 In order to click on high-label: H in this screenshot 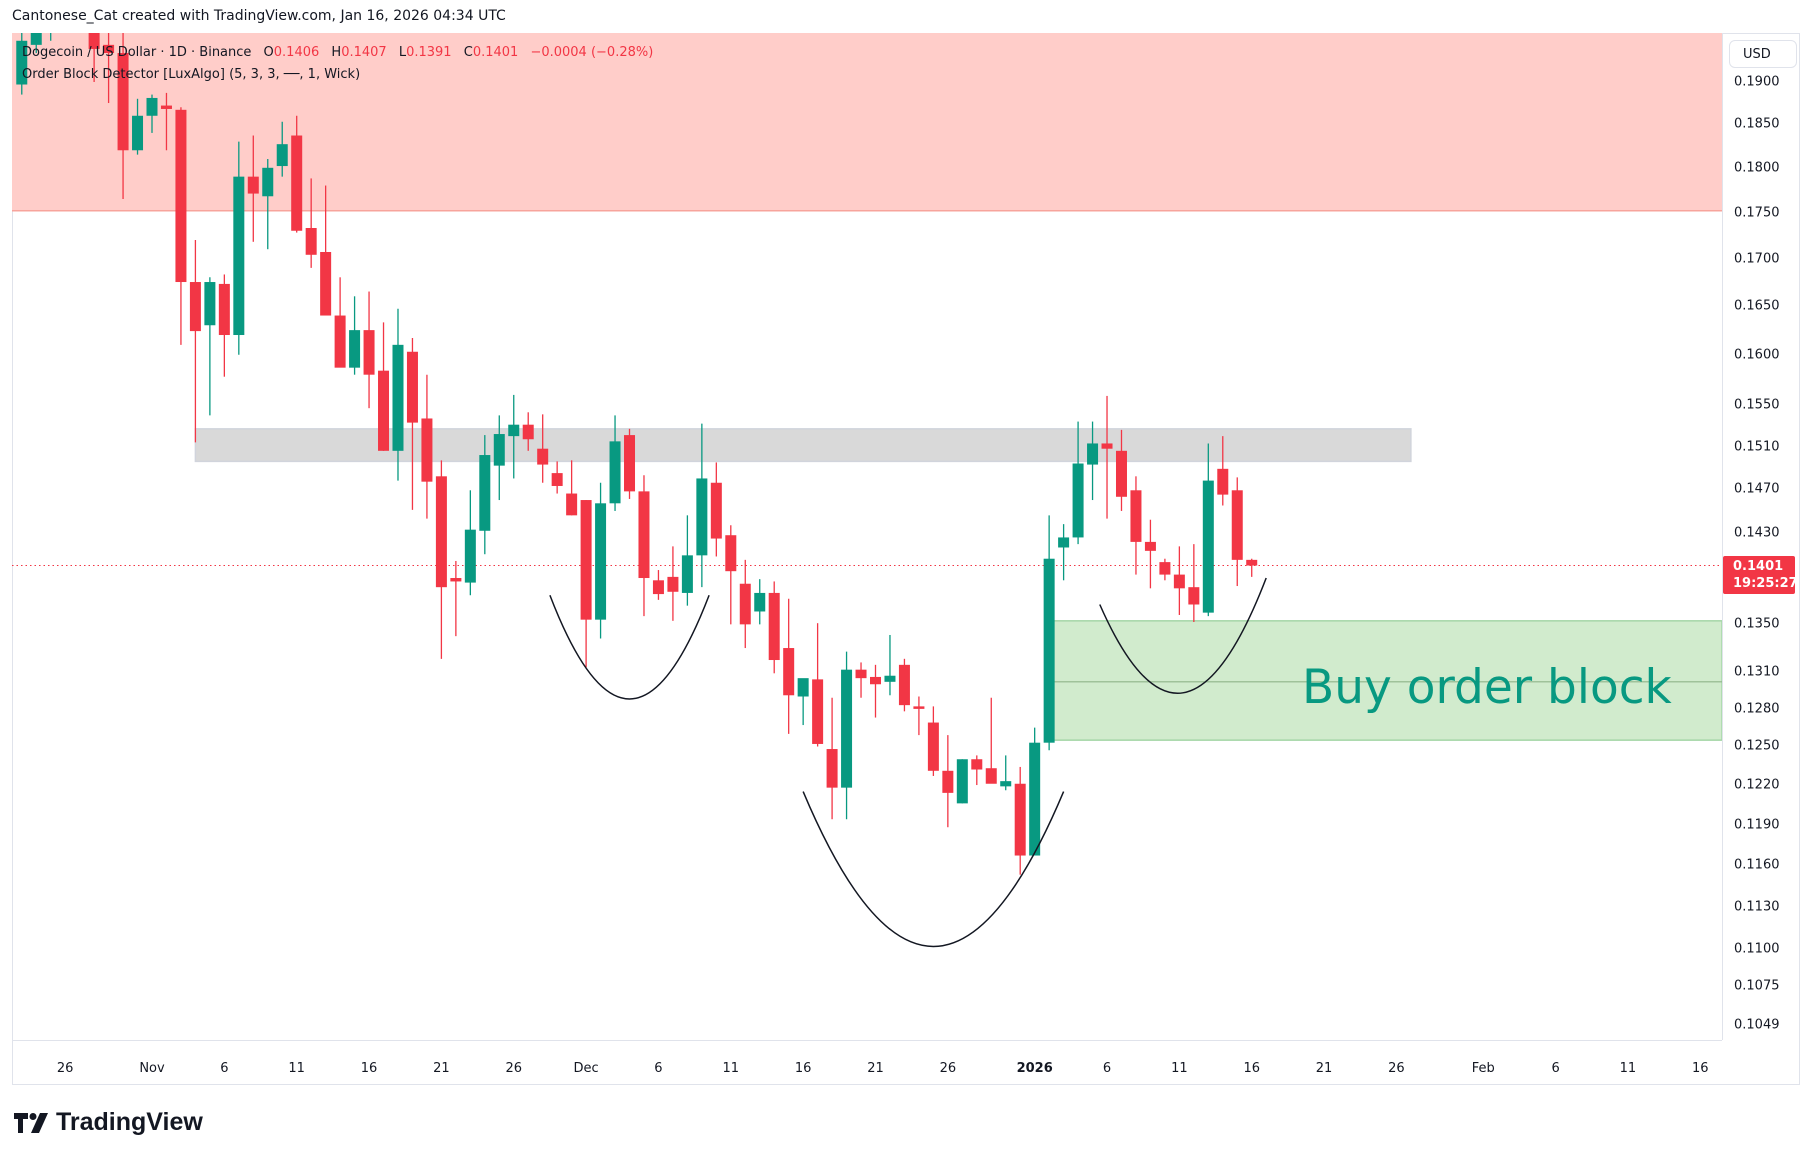, I will do `click(336, 52)`.